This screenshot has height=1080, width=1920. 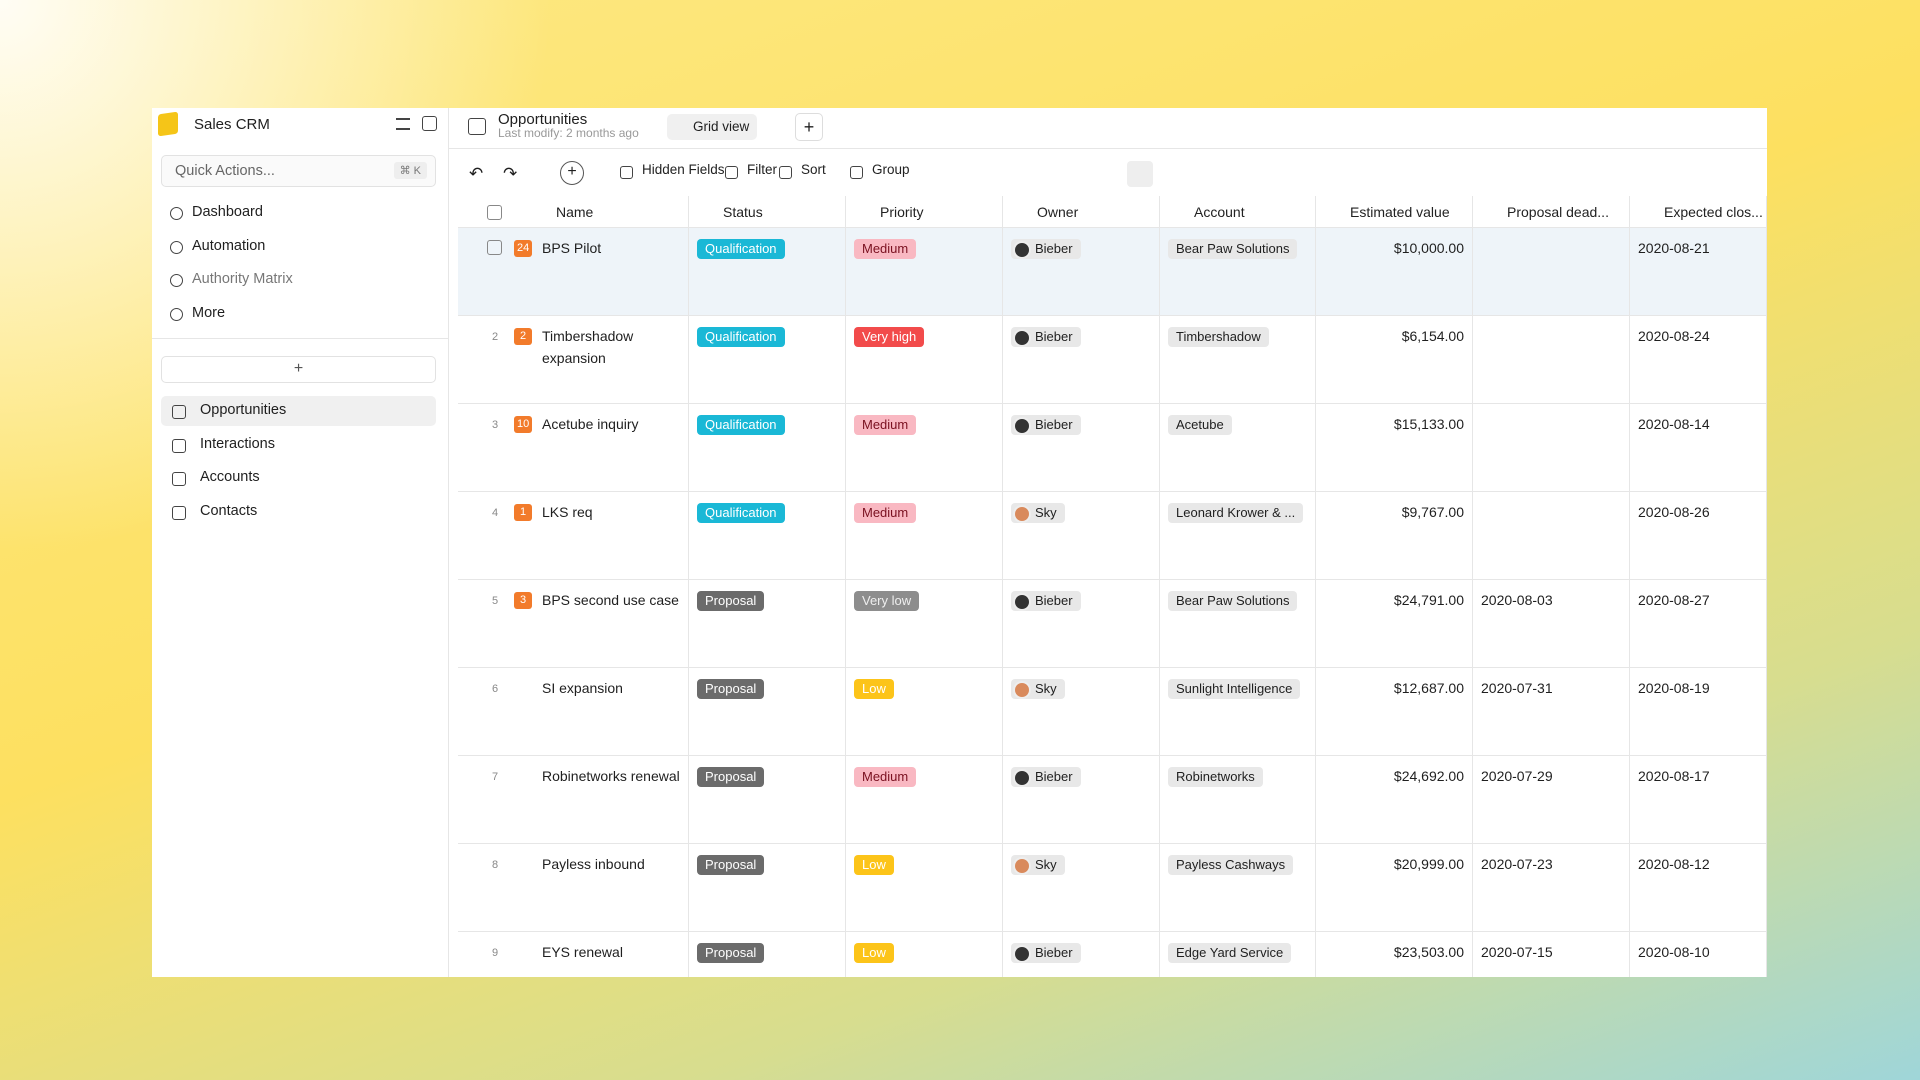 What do you see at coordinates (243, 410) in the screenshot?
I see `table-item: Opportunities` at bounding box center [243, 410].